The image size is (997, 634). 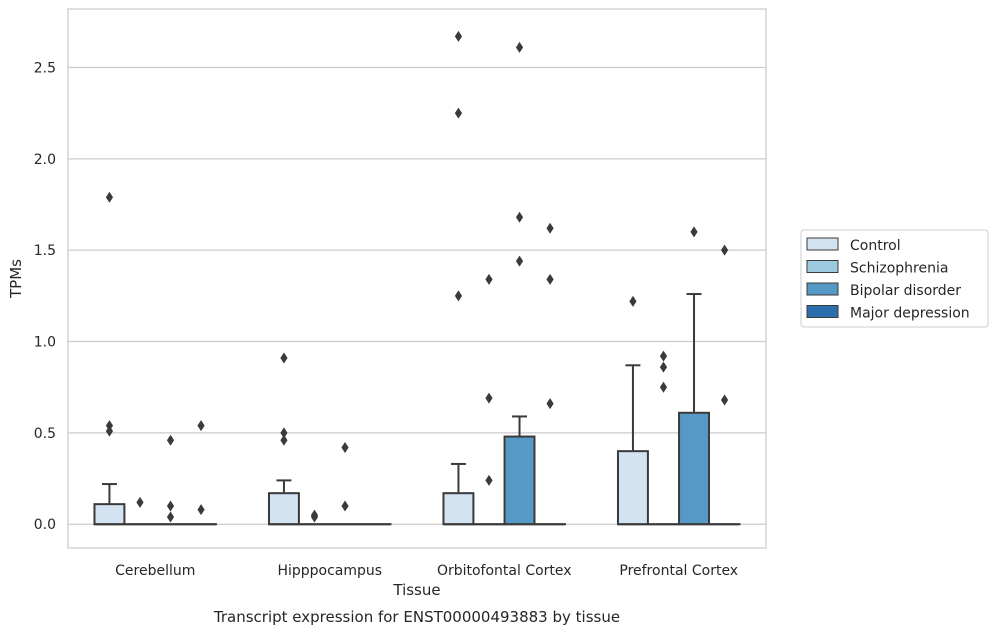 What do you see at coordinates (416, 590) in the screenshot?
I see `x-axis-label: Tissue` at bounding box center [416, 590].